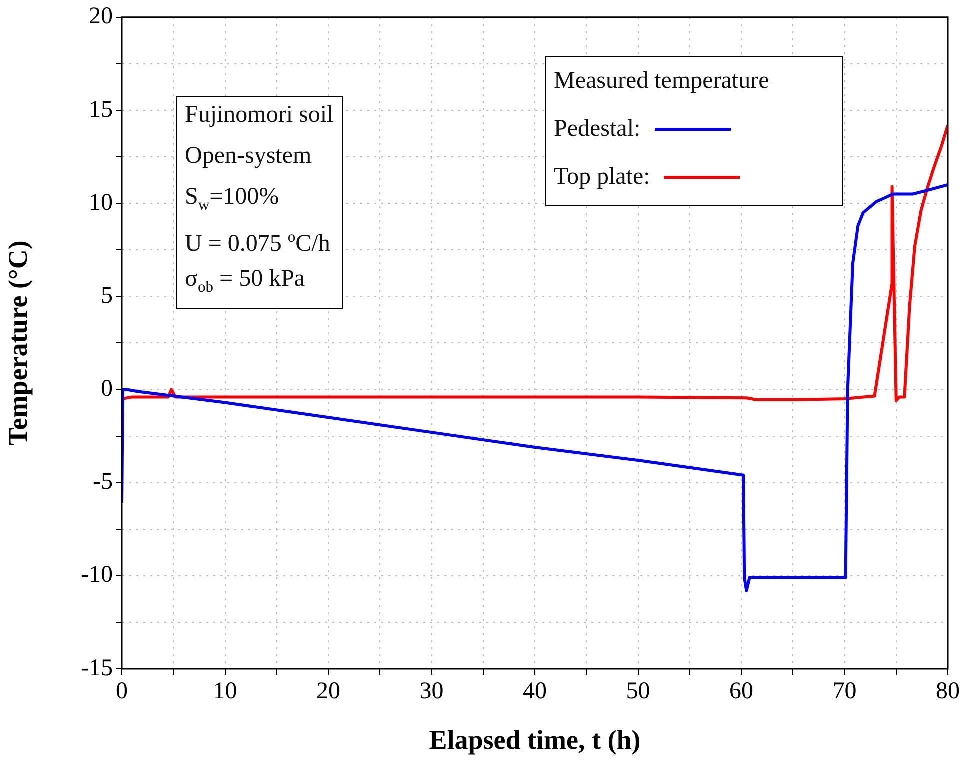  What do you see at coordinates (18, 343) in the screenshot?
I see `y-axis-title: Temperature (°C)` at bounding box center [18, 343].